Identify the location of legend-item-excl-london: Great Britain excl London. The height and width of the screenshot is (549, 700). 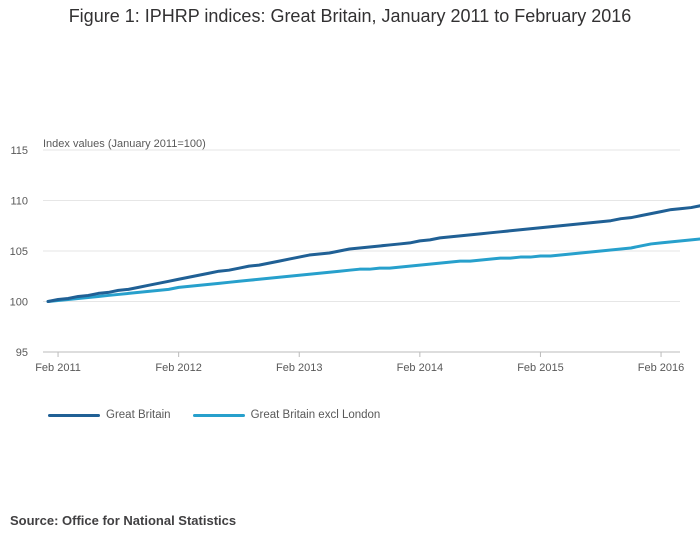
(286, 415).